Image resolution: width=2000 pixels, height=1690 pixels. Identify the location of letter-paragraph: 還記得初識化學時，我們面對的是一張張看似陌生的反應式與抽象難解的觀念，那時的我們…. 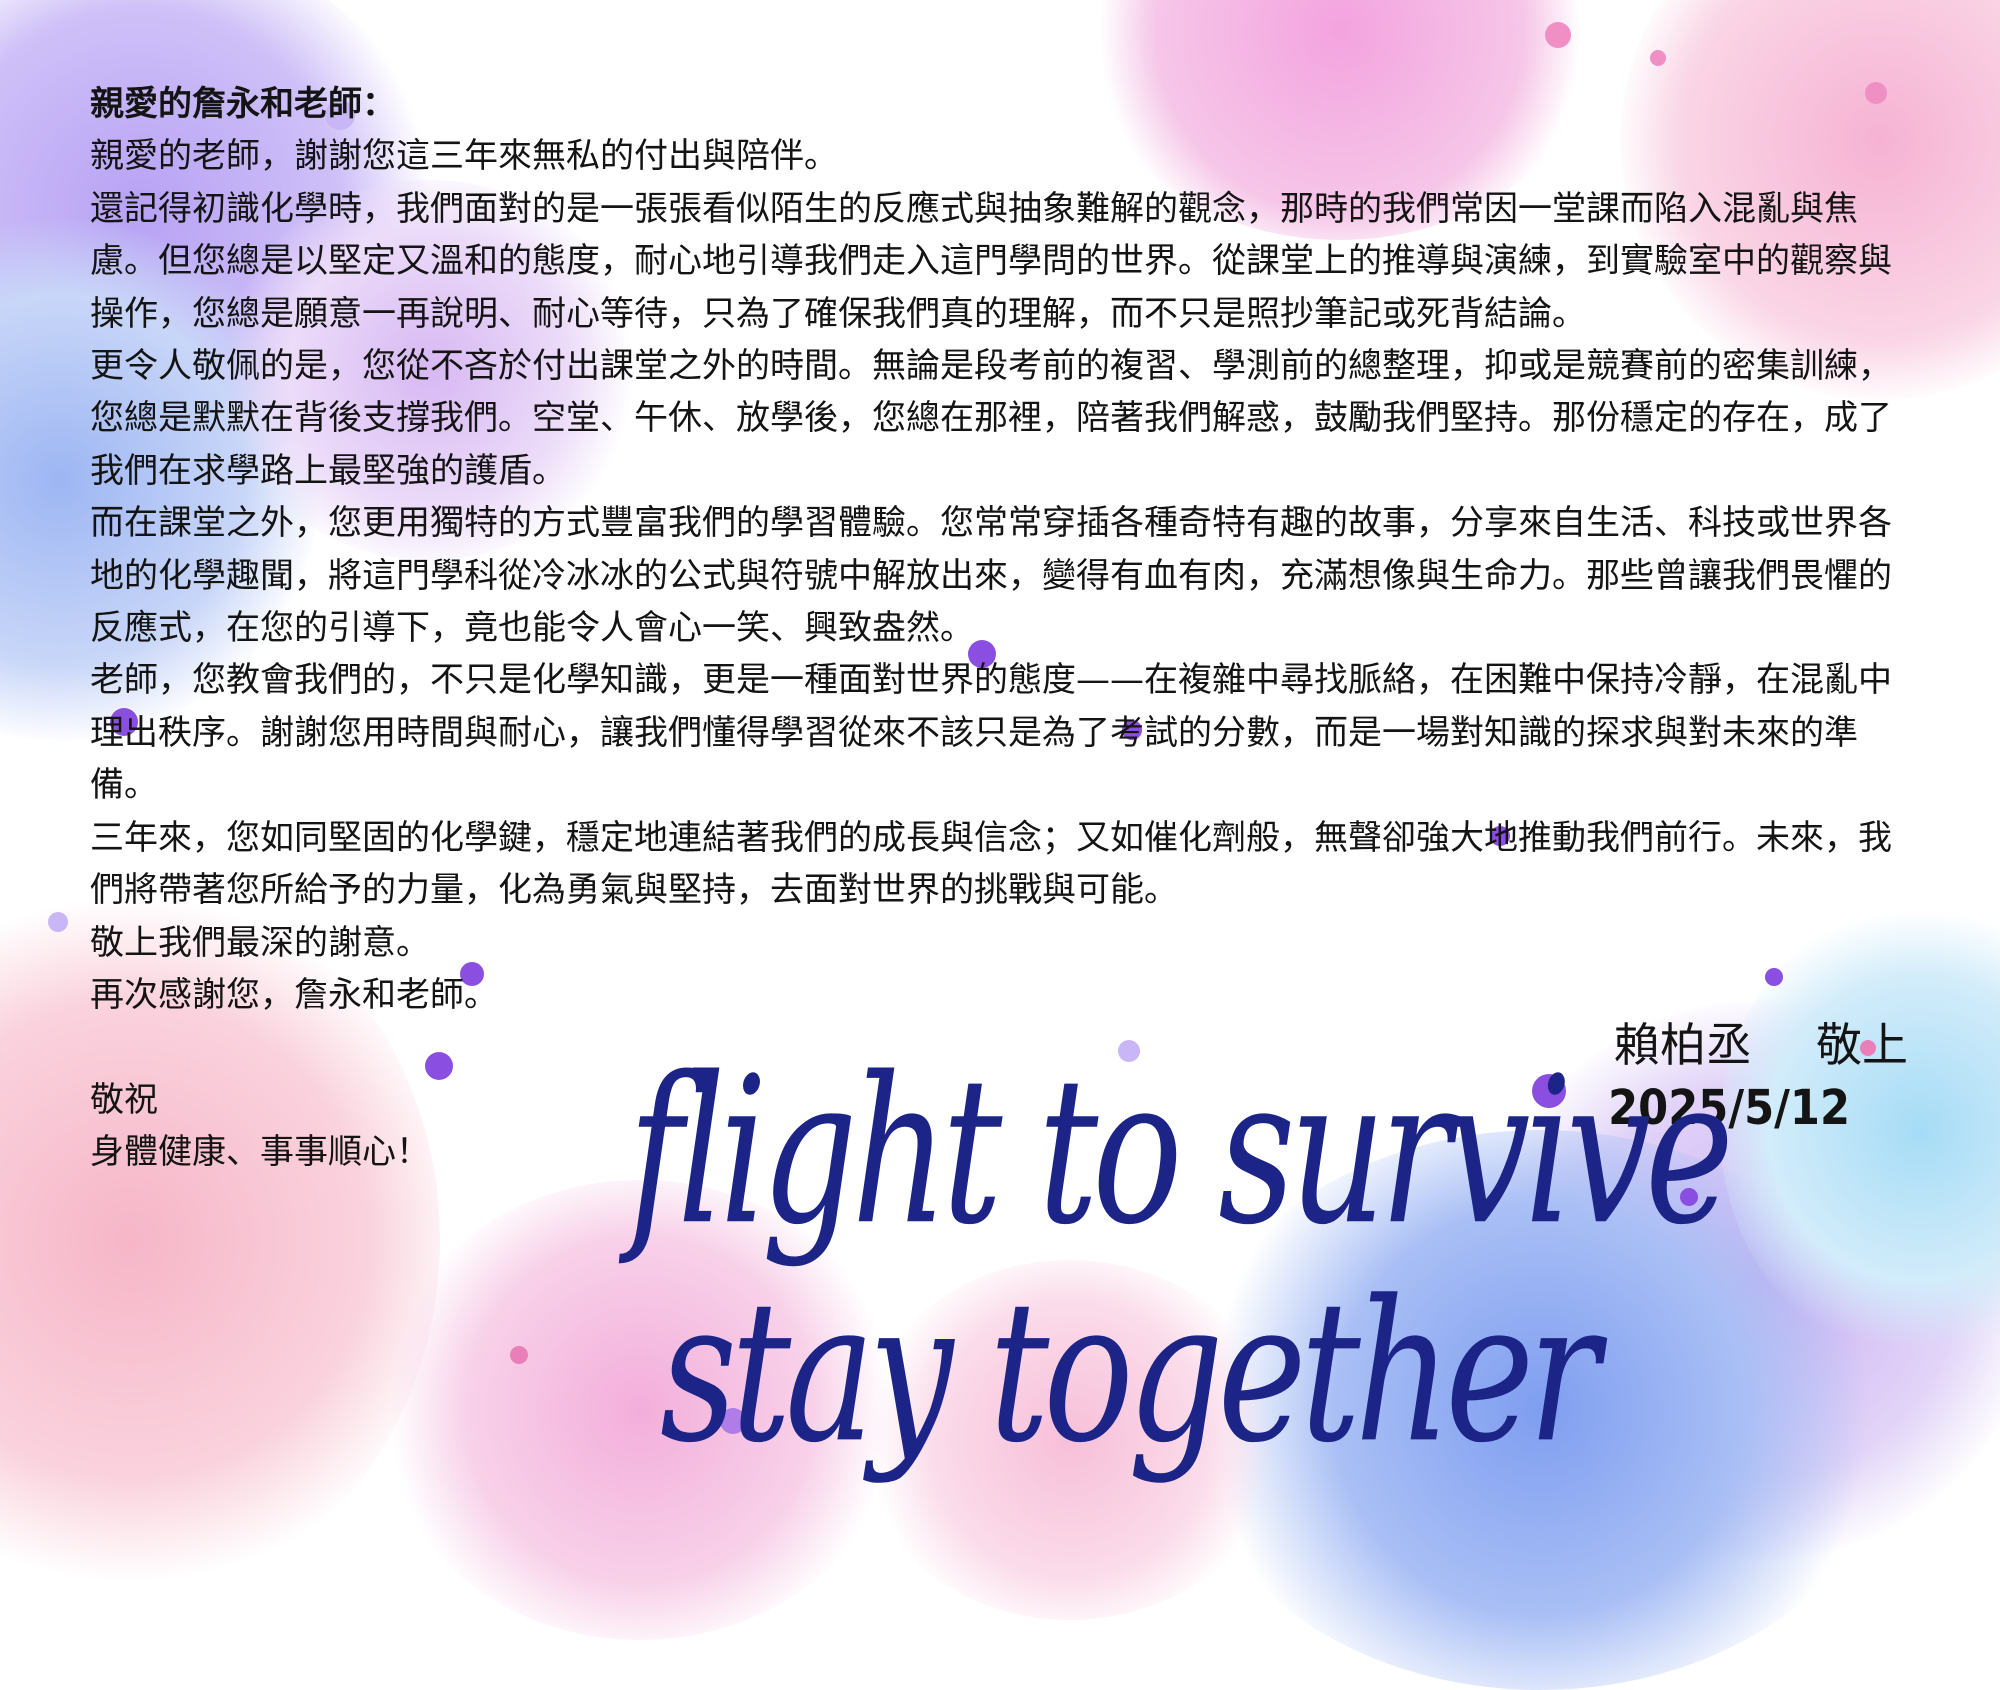
(991, 261).